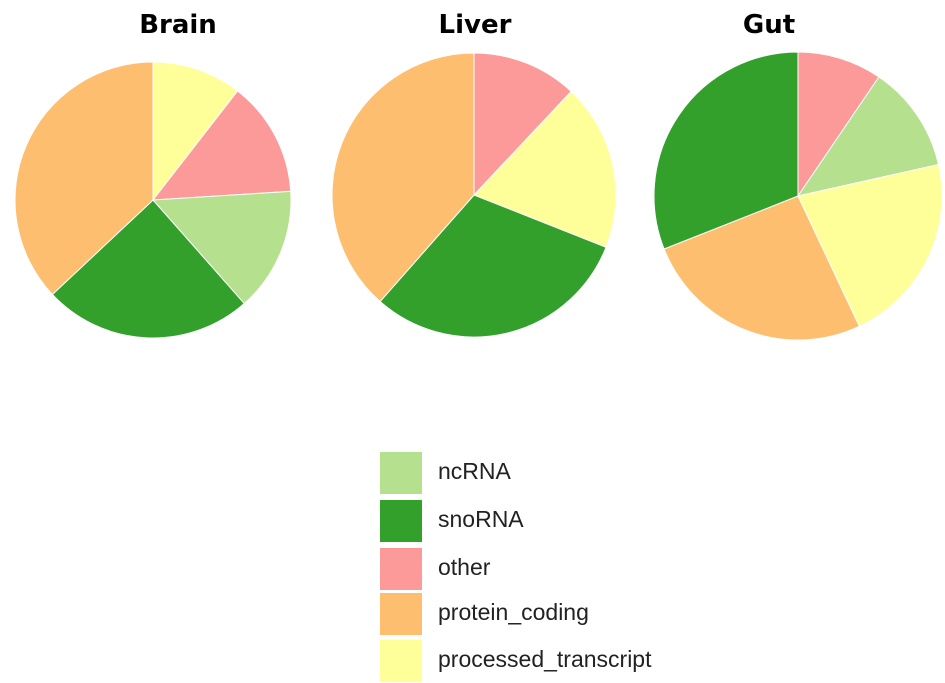 This screenshot has height=683, width=945. I want to click on pie-slice-liver-other, so click(522, 124).